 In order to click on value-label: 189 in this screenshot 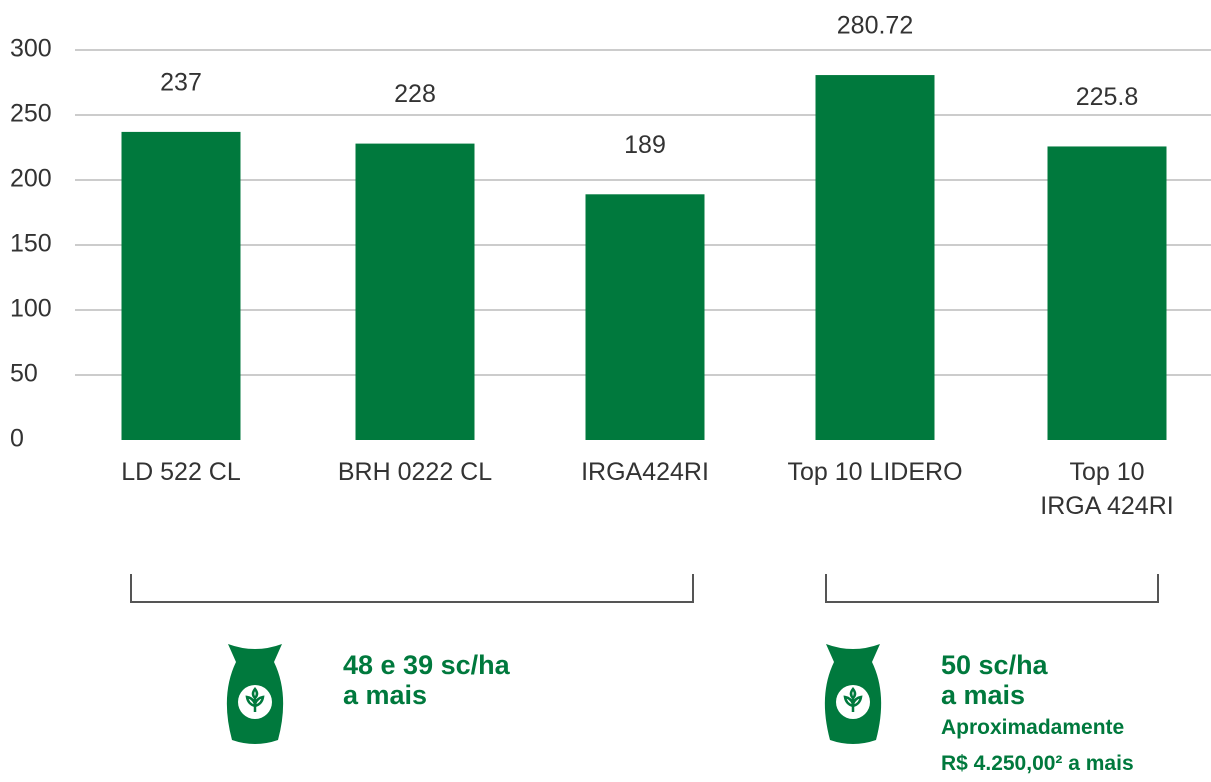, I will do `click(645, 145)`.